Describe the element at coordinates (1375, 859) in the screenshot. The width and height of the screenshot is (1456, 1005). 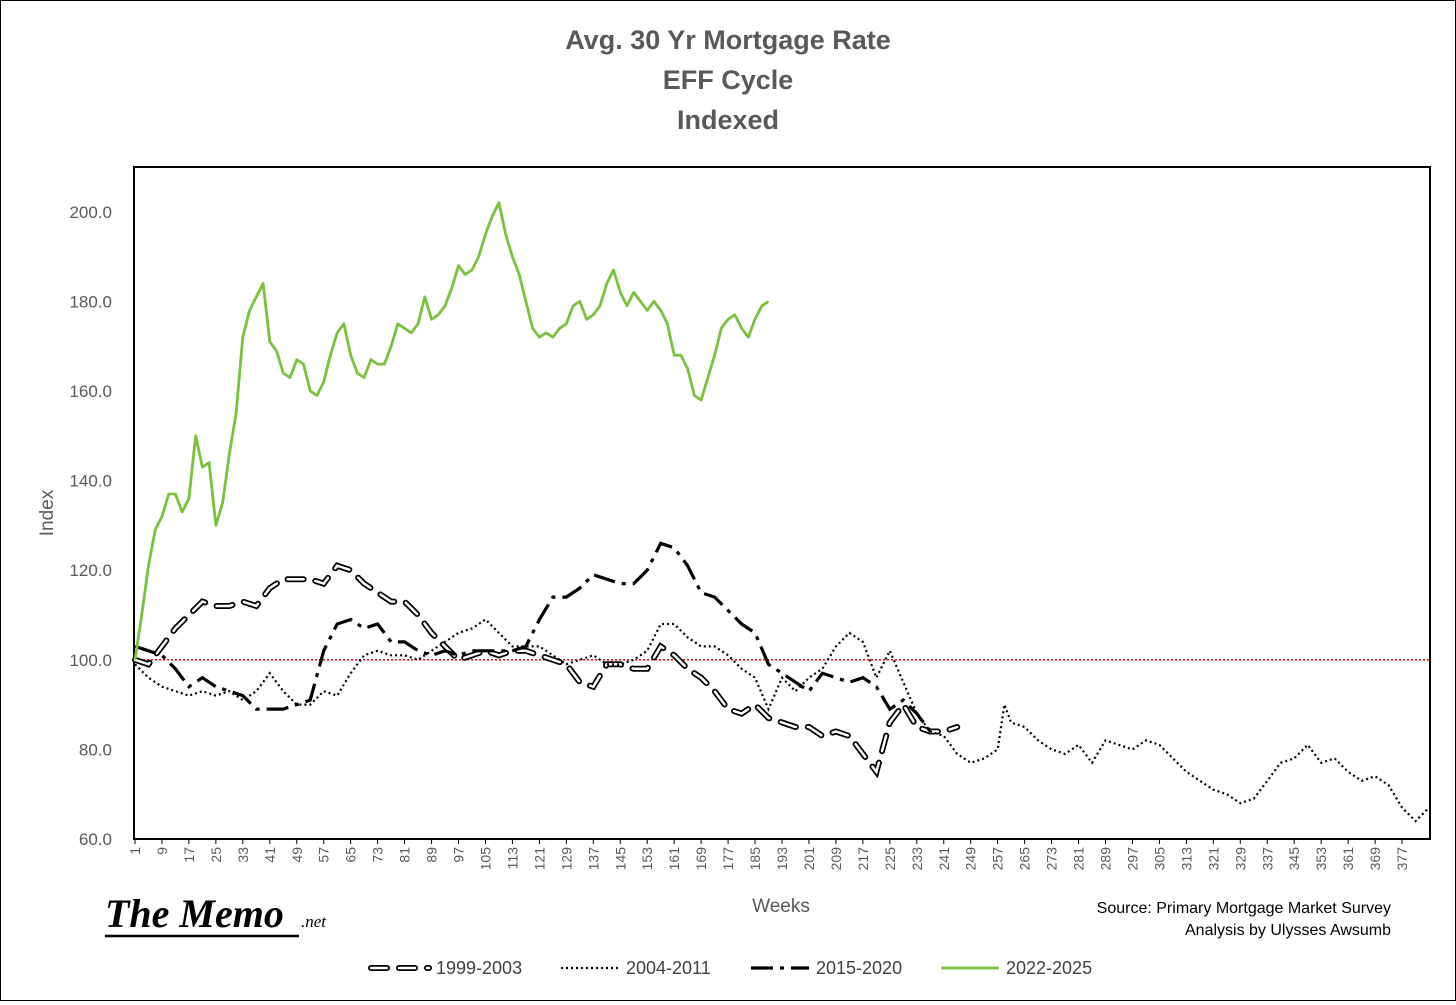
I see `x-tick-label: 369` at that location.